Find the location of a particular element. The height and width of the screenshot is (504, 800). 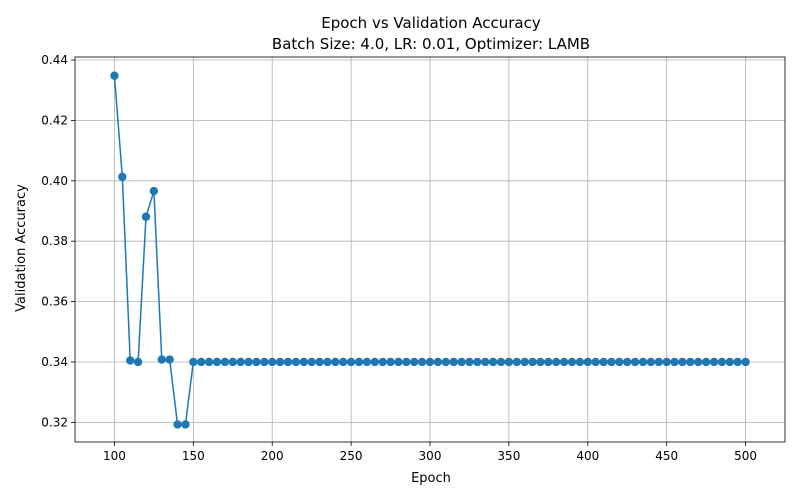

x-tick-label: 500 is located at coordinates (745, 456).